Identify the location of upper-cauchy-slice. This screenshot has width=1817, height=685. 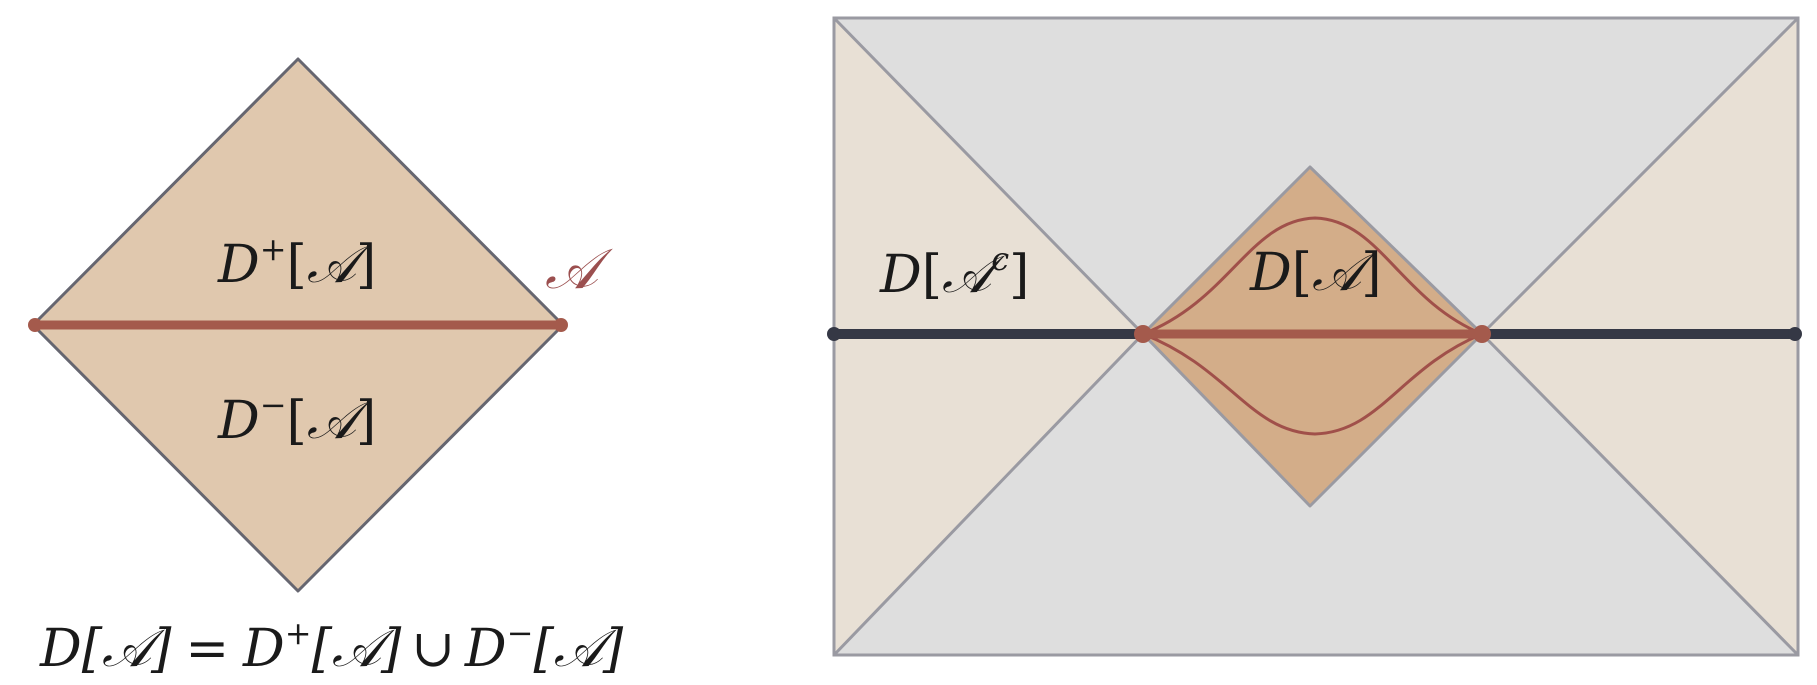
(1312, 276).